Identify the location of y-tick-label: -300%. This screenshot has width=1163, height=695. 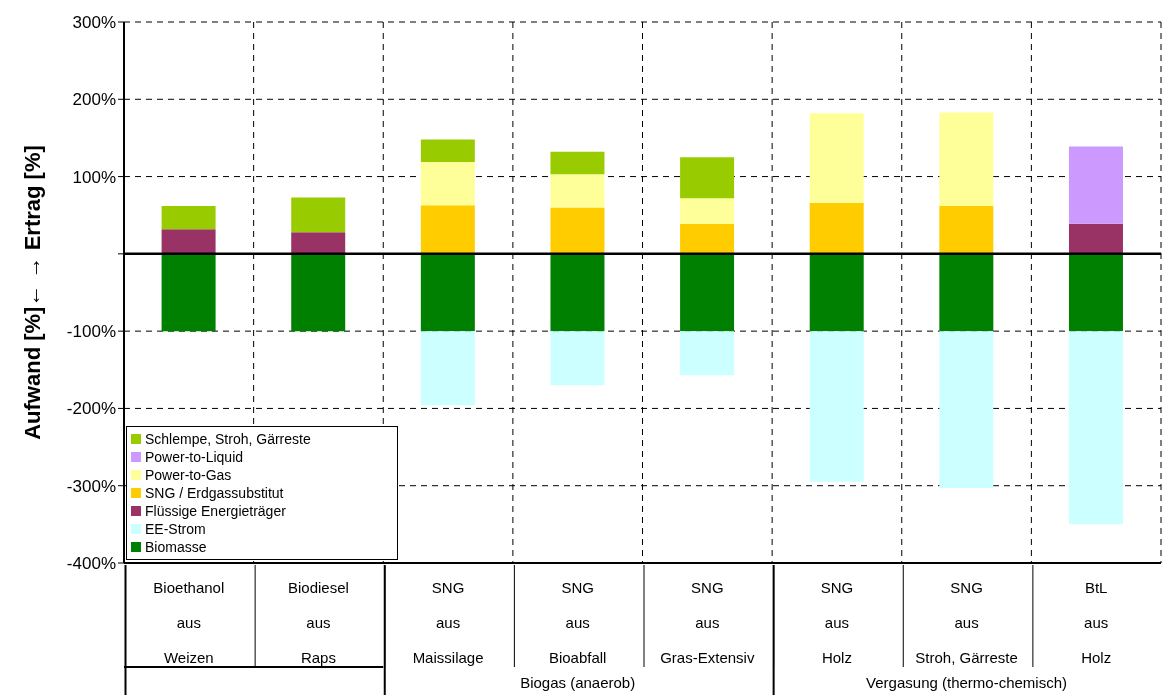
(91, 486).